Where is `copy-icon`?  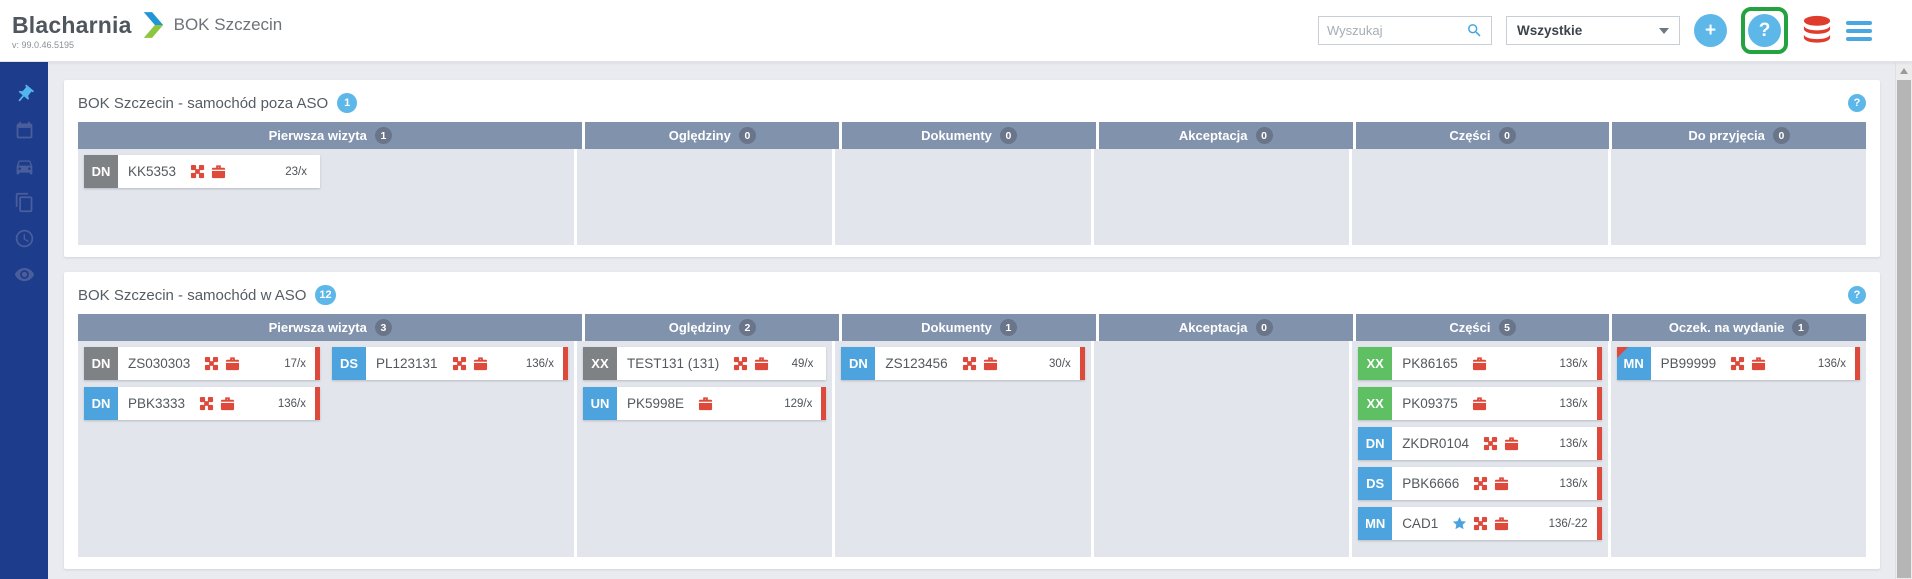 copy-icon is located at coordinates (23, 202).